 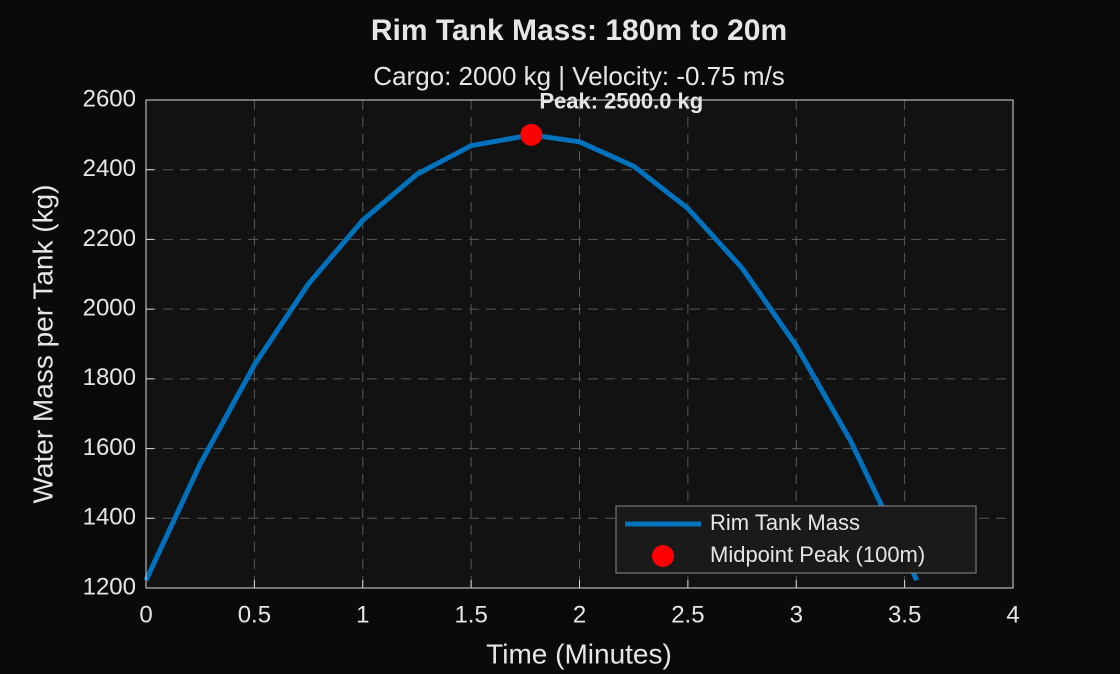 What do you see at coordinates (109, 517) in the screenshot?
I see `y-tick-label: 1400` at bounding box center [109, 517].